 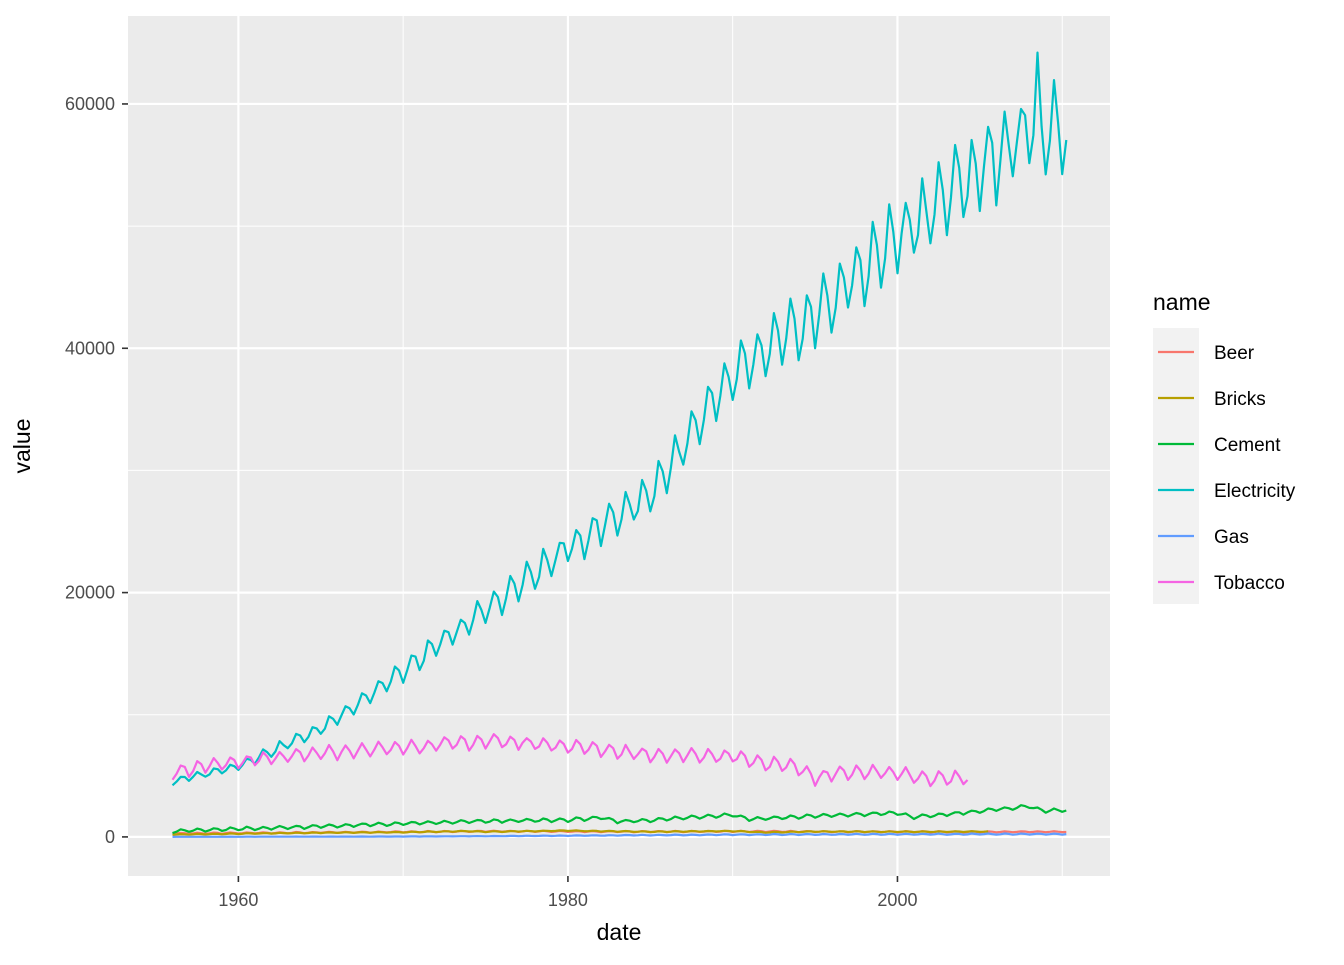 What do you see at coordinates (238, 900) in the screenshot?
I see `x-tick-label: 1960` at bounding box center [238, 900].